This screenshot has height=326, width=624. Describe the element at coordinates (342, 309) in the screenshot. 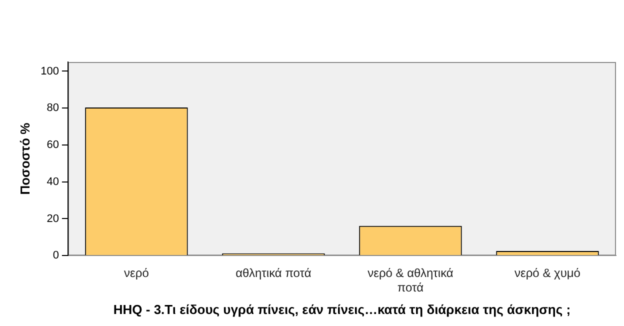

I see `x-axis-title: HHQ - 3.Τι είδους υγρά πίνεις, εάν πίνεις…κατά τη διάρκεια της άσκησης ;` at that location.